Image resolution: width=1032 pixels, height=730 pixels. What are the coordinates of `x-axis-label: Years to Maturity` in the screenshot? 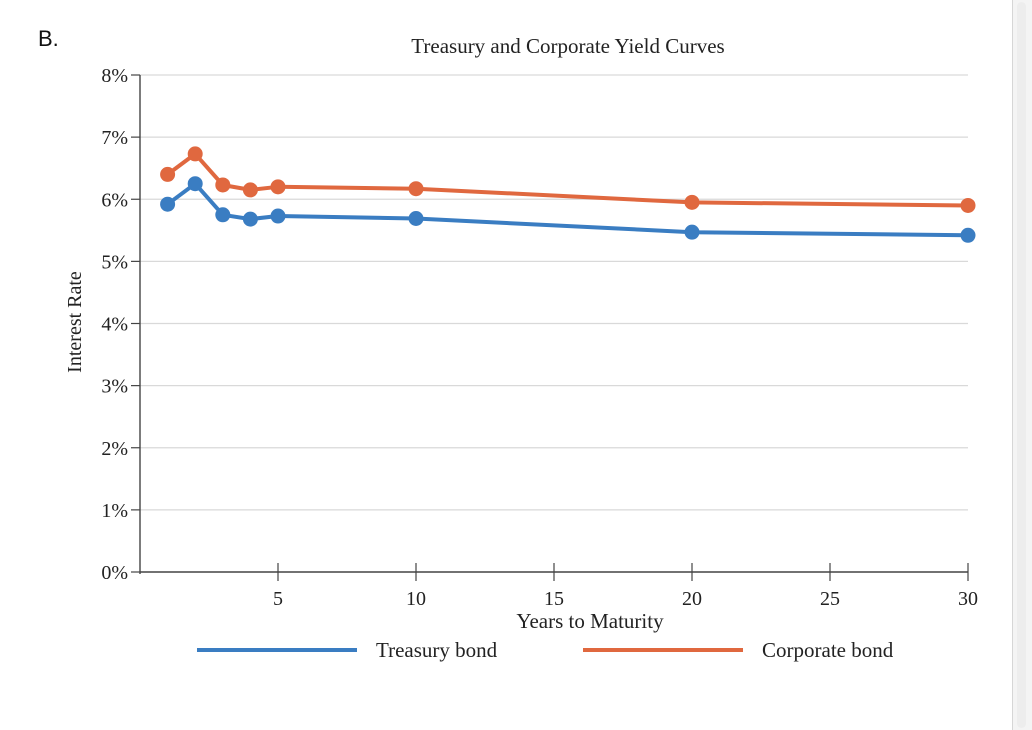 It's located at (590, 621).